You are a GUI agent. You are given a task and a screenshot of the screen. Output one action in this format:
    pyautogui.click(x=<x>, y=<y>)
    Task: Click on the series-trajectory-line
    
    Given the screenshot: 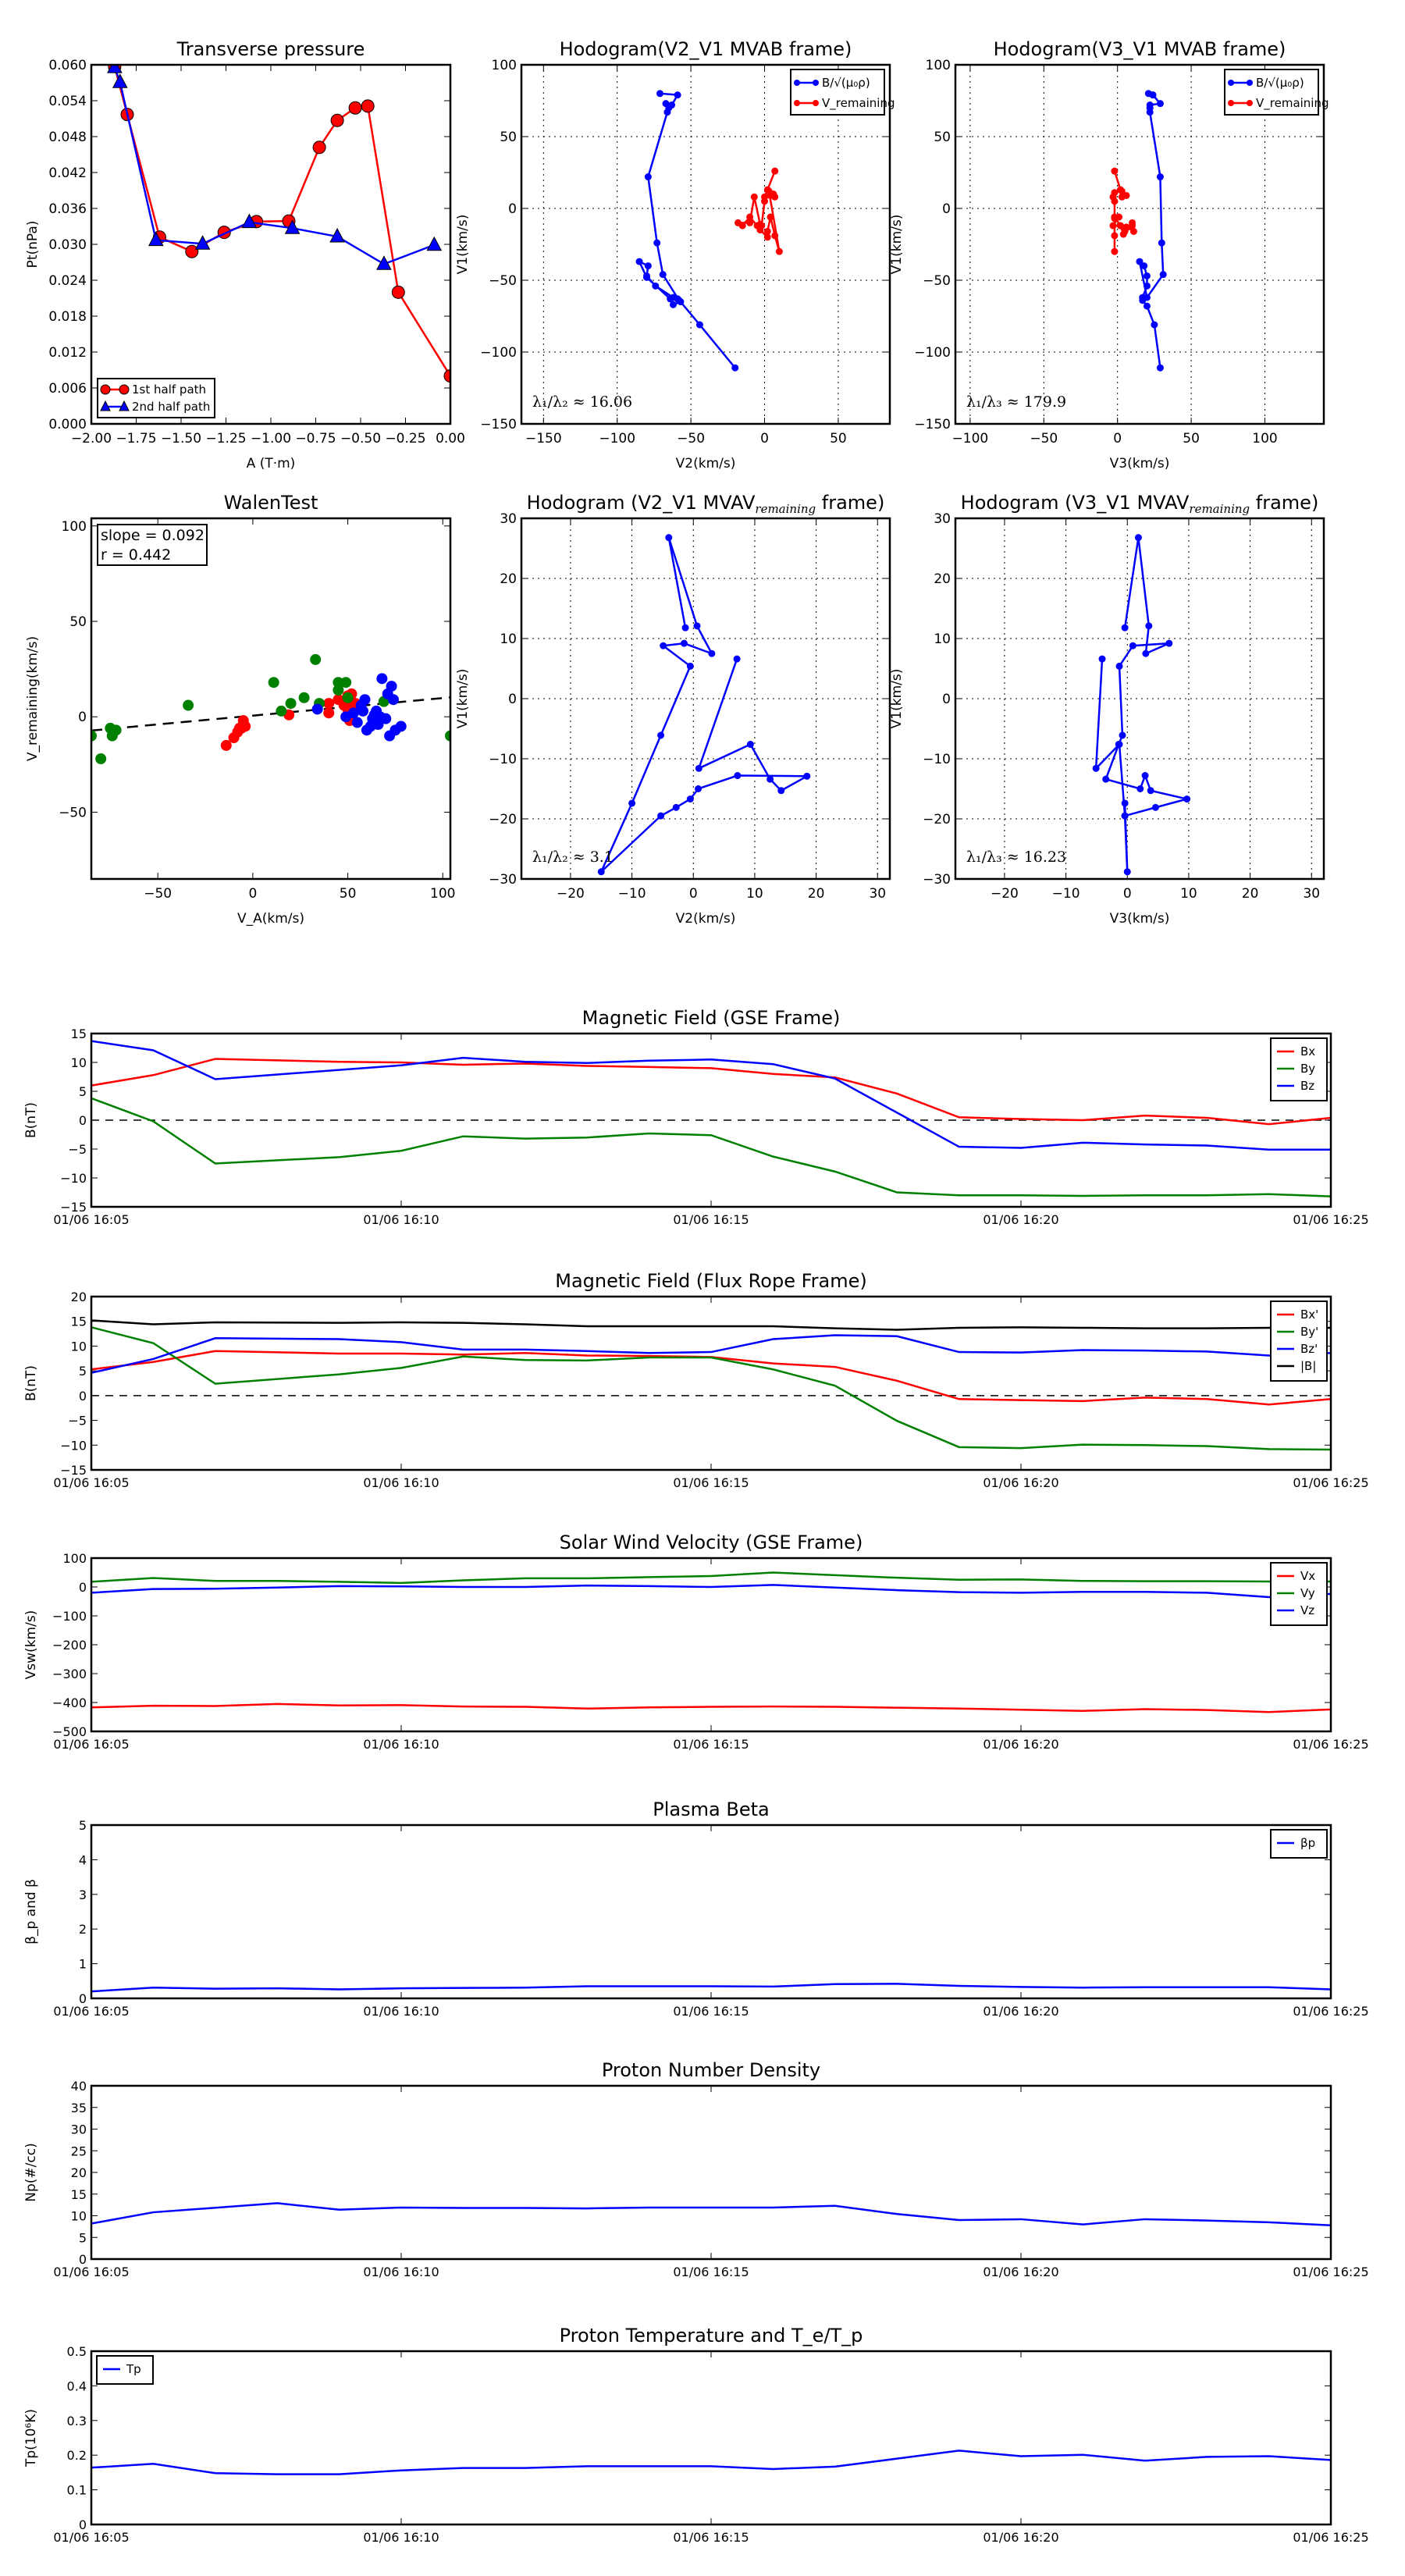 What is the action you would take?
    pyautogui.click(x=1141, y=704)
    